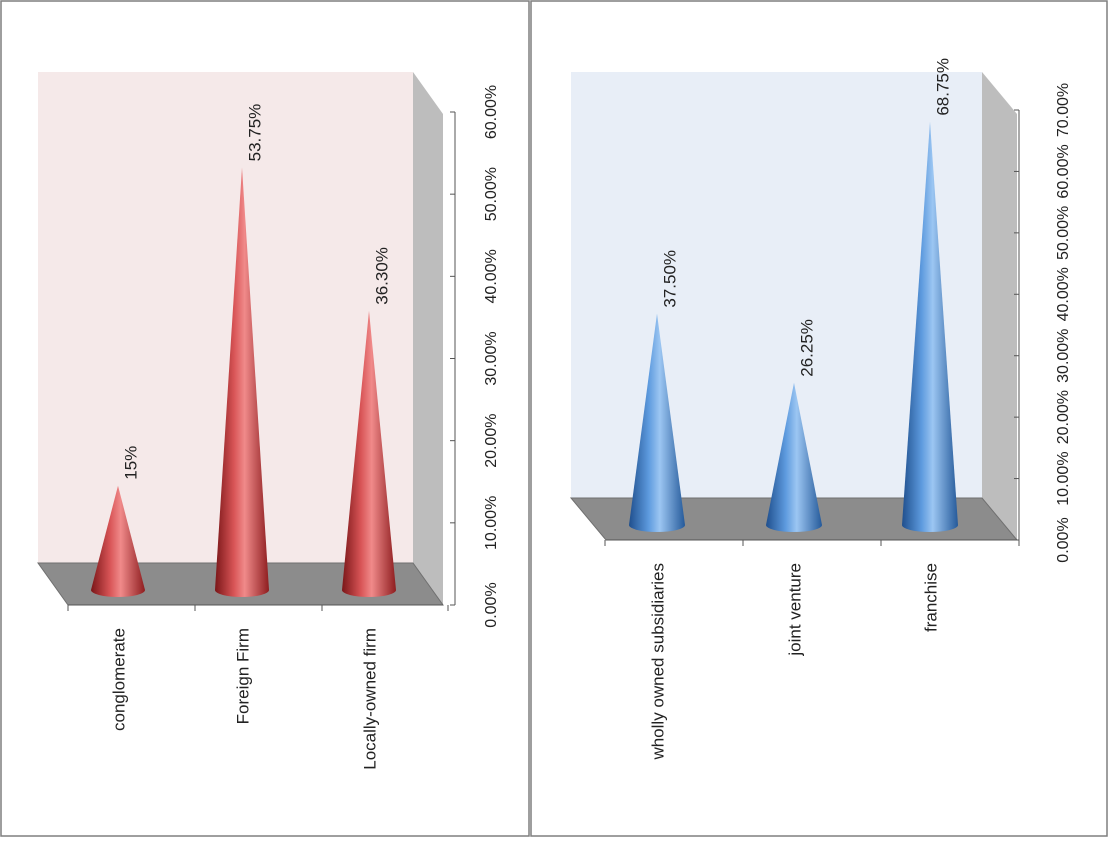 Image resolution: width=1109 pixels, height=843 pixels. I want to click on category-label: franchise, so click(930, 597).